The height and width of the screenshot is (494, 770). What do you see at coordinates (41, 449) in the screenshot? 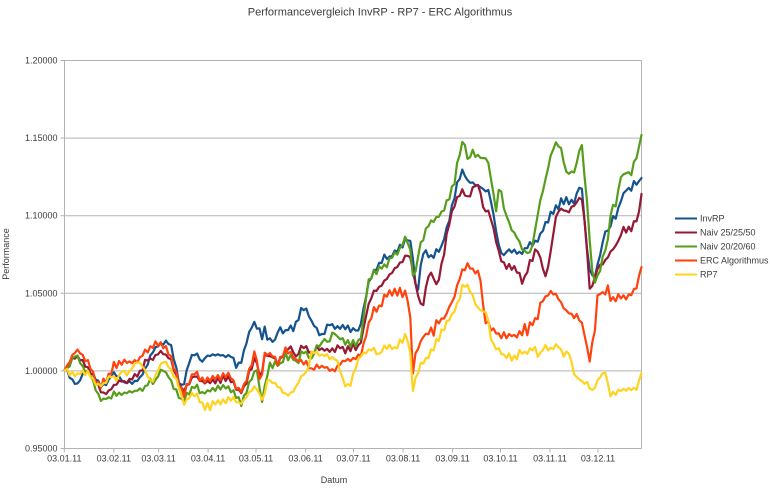
I see `svg-text: 0.95000` at bounding box center [41, 449].